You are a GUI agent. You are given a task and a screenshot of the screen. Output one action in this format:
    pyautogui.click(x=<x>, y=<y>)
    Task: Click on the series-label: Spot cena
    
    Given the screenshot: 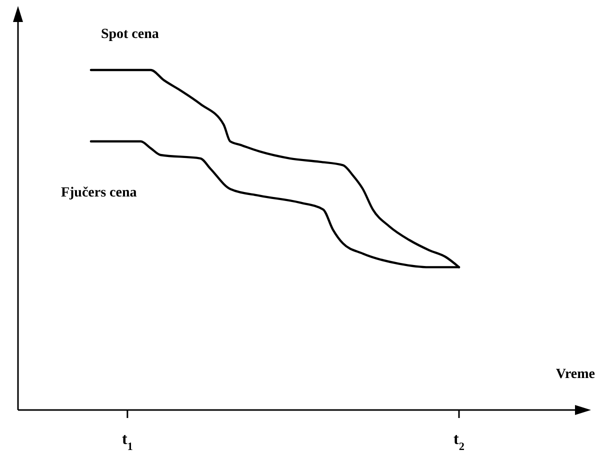 What is the action you would take?
    pyautogui.click(x=129, y=34)
    